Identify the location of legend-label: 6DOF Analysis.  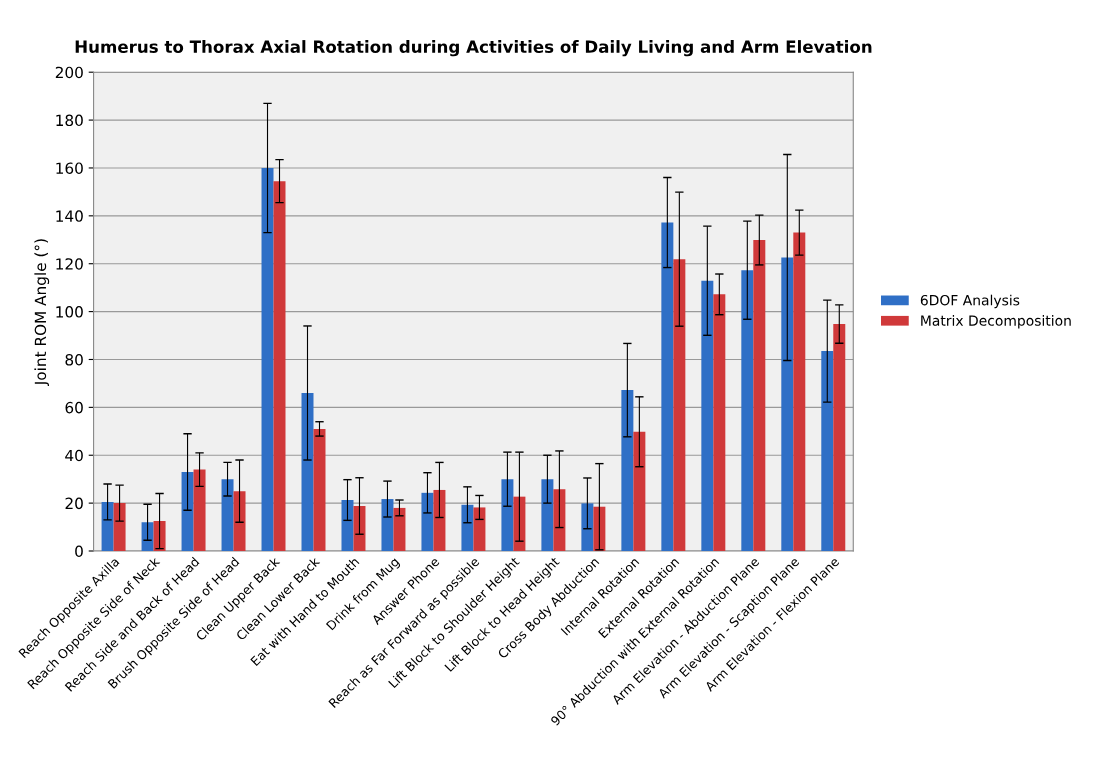
(970, 301).